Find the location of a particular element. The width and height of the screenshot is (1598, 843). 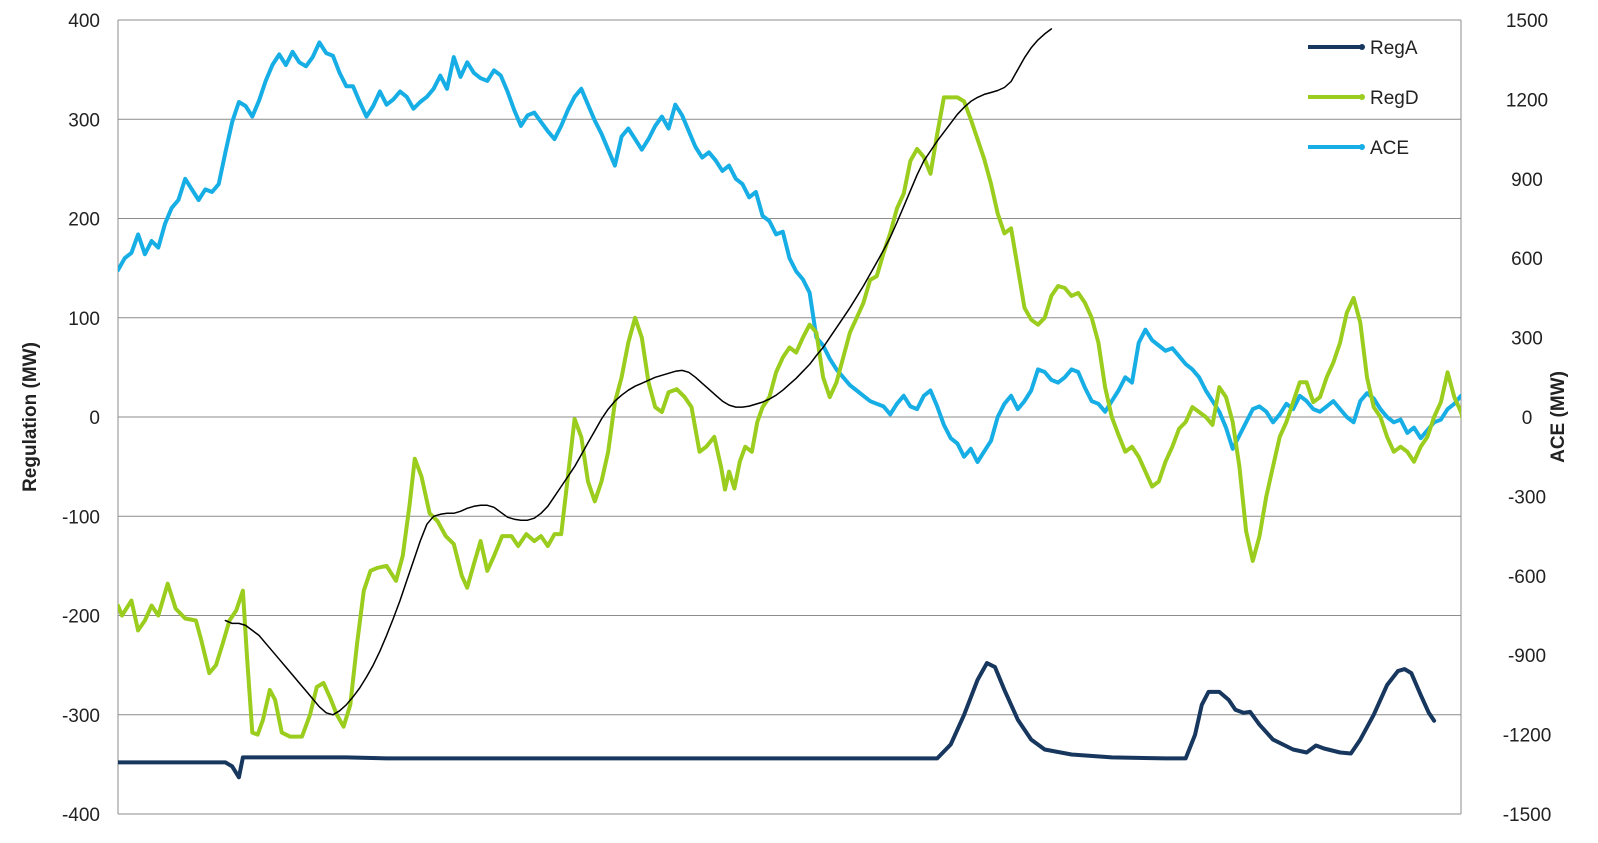

left-y-tick-label: 300 is located at coordinates (84, 120).